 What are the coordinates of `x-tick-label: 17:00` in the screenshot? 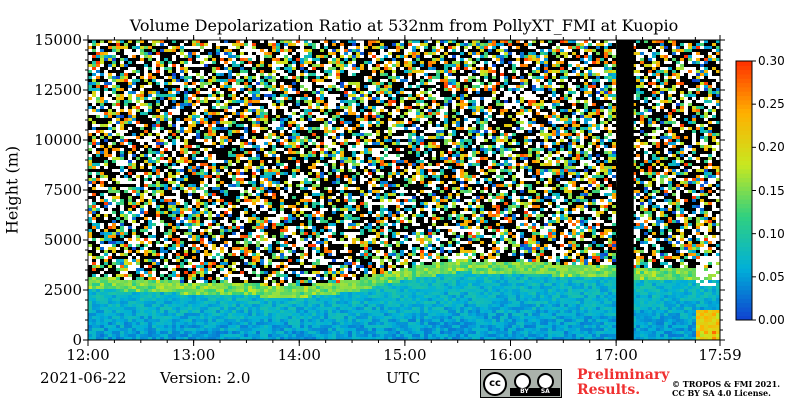 It's located at (616, 355).